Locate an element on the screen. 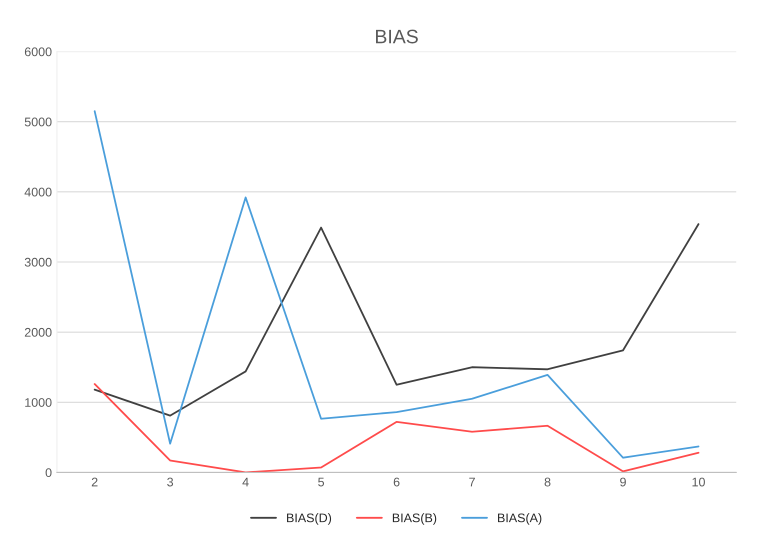 This screenshot has height=543, width=759. x-tick-label: 3 is located at coordinates (170, 482).